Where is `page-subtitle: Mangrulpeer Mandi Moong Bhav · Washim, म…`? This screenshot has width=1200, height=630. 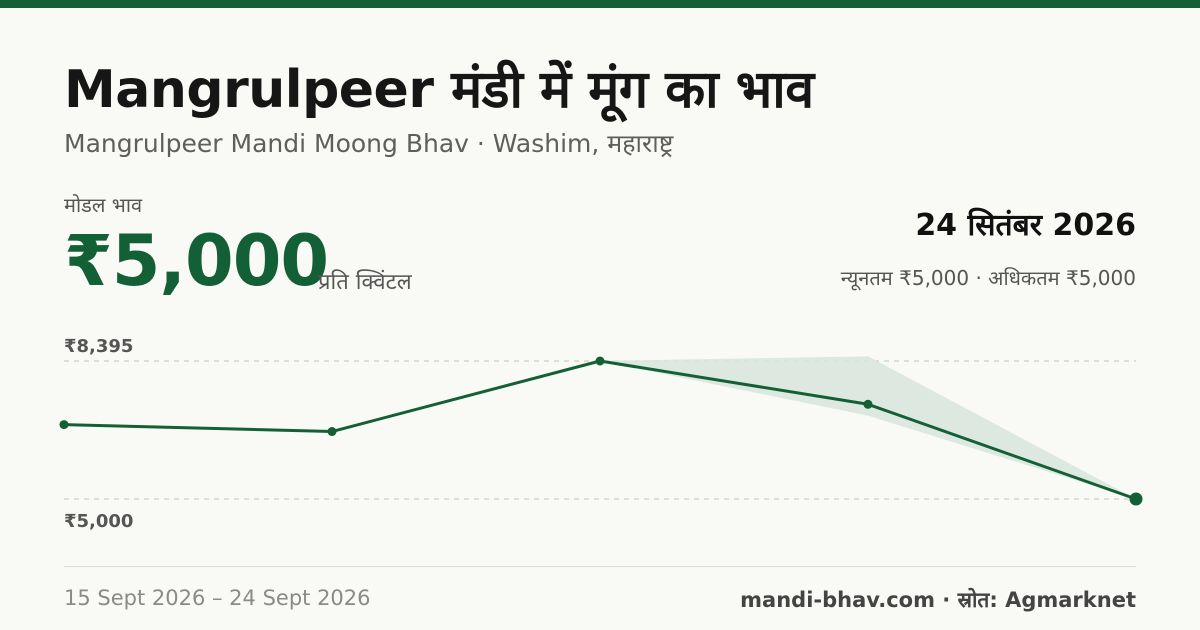
page-subtitle: Mangrulpeer Mandi Moong Bhav · Washim, म… is located at coordinates (369, 143).